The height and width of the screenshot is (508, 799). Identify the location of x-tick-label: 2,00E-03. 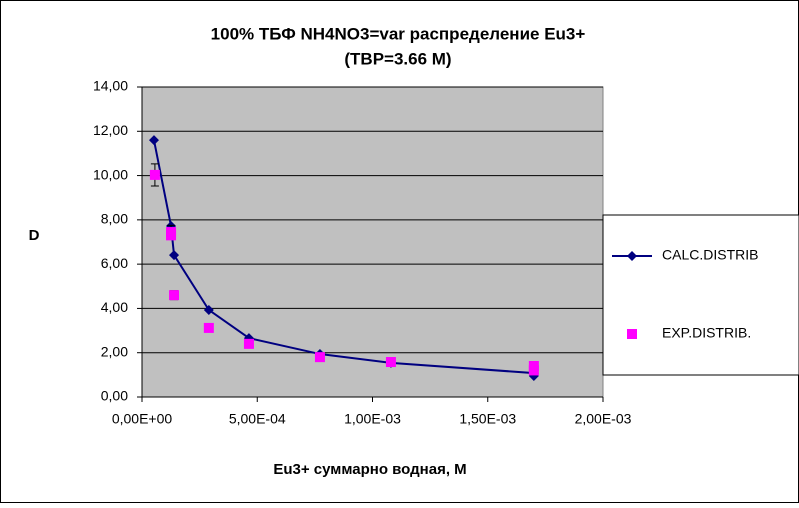
(603, 419).